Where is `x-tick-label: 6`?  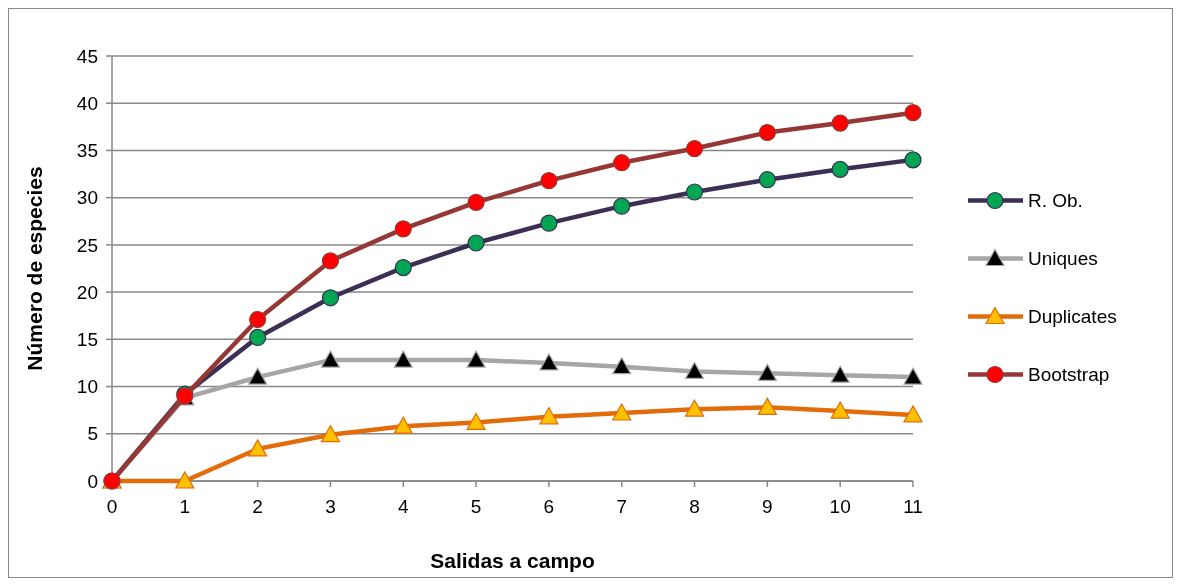
x-tick-label: 6 is located at coordinates (549, 506).